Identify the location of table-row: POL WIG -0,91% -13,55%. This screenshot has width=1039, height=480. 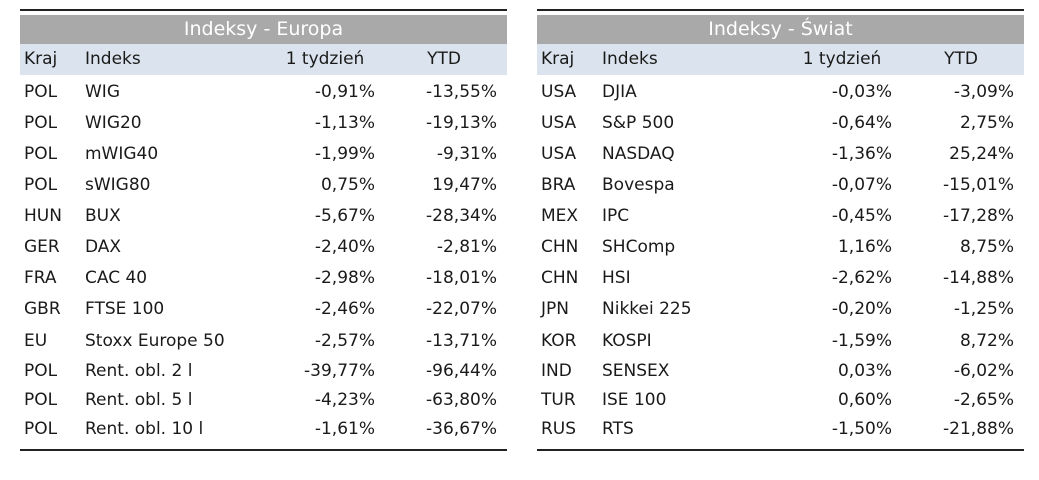
(263, 92).